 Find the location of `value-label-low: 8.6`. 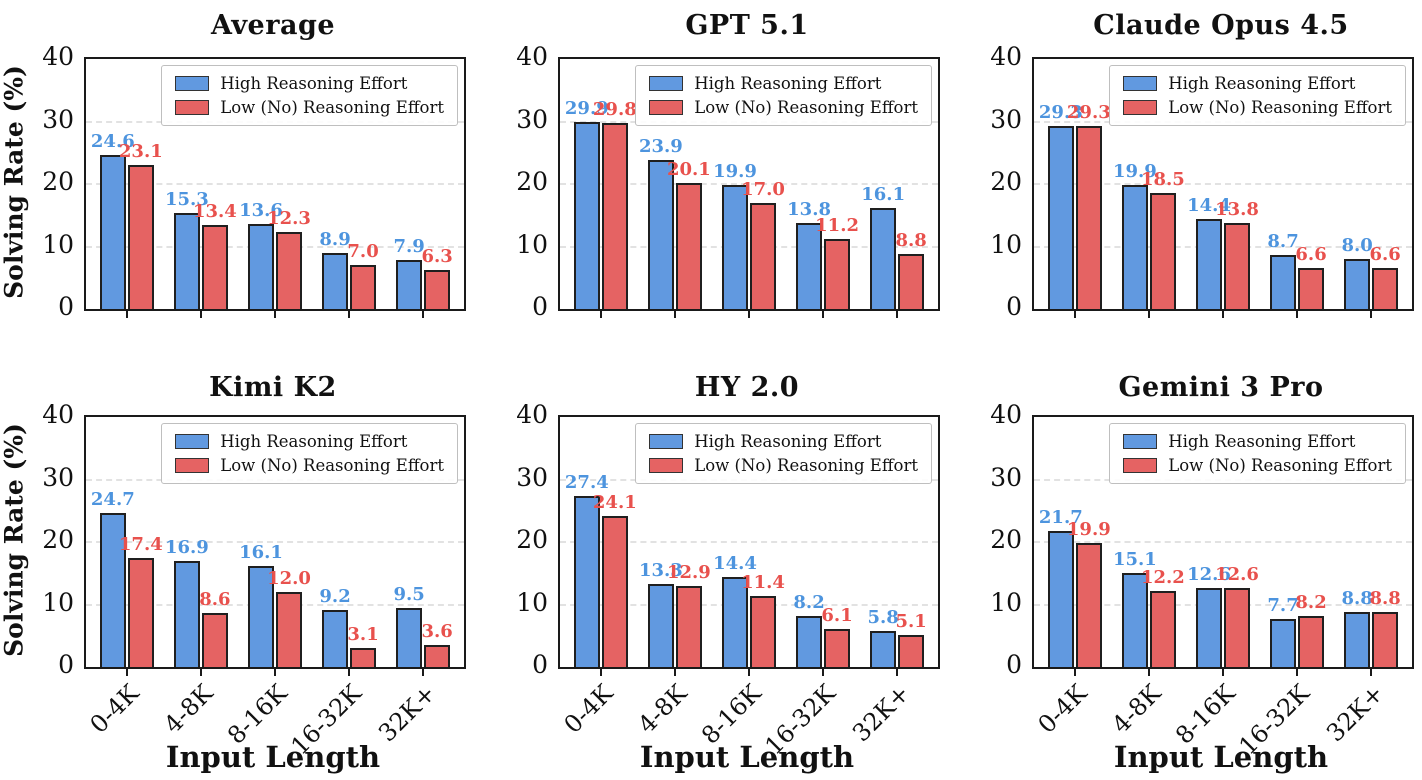

value-label-low: 8.6 is located at coordinates (215, 600).